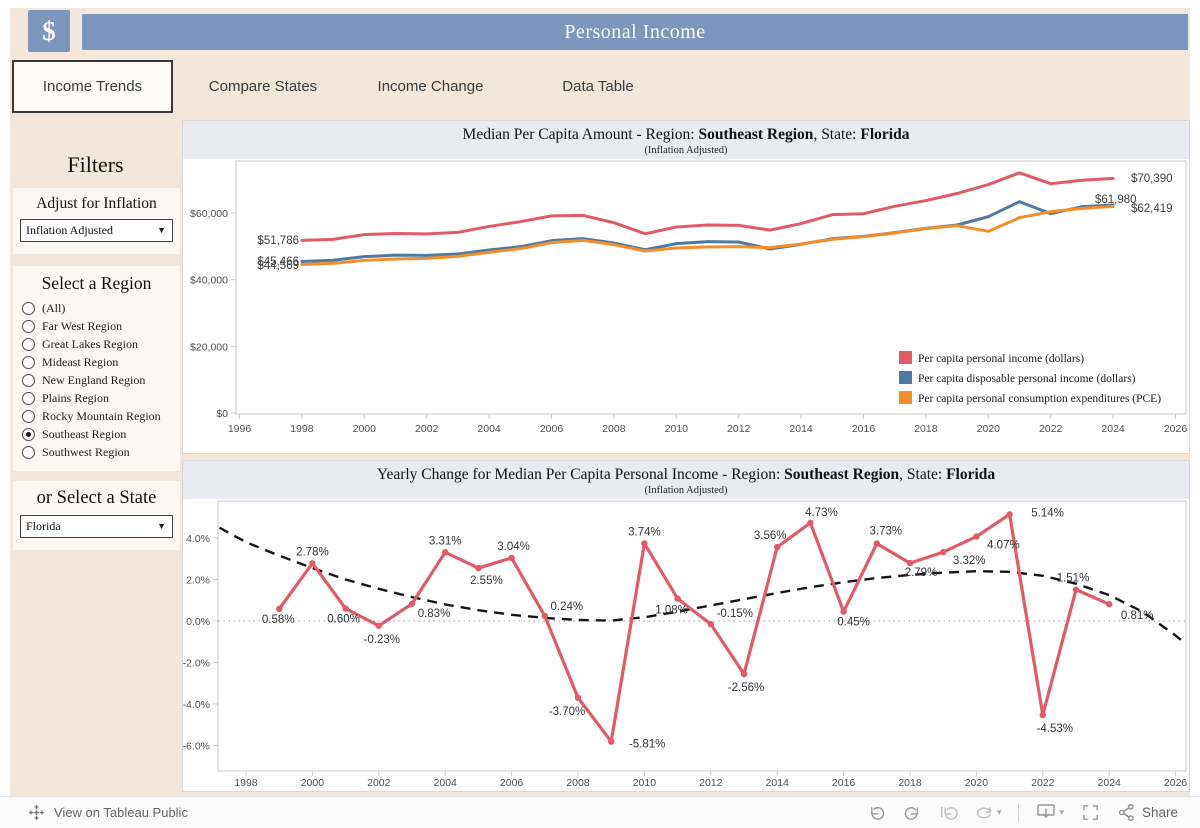  I want to click on svg-text: 0.45%, so click(853, 623).